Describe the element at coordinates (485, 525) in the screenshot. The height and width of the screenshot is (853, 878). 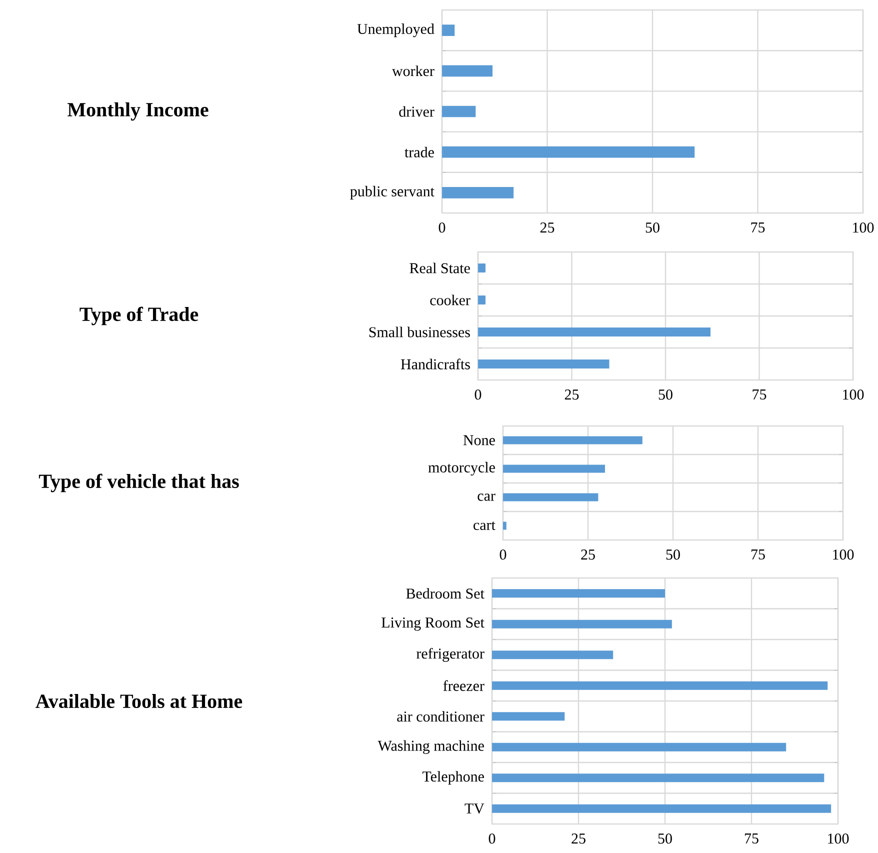
I see `y-tick-label: cart` at that location.